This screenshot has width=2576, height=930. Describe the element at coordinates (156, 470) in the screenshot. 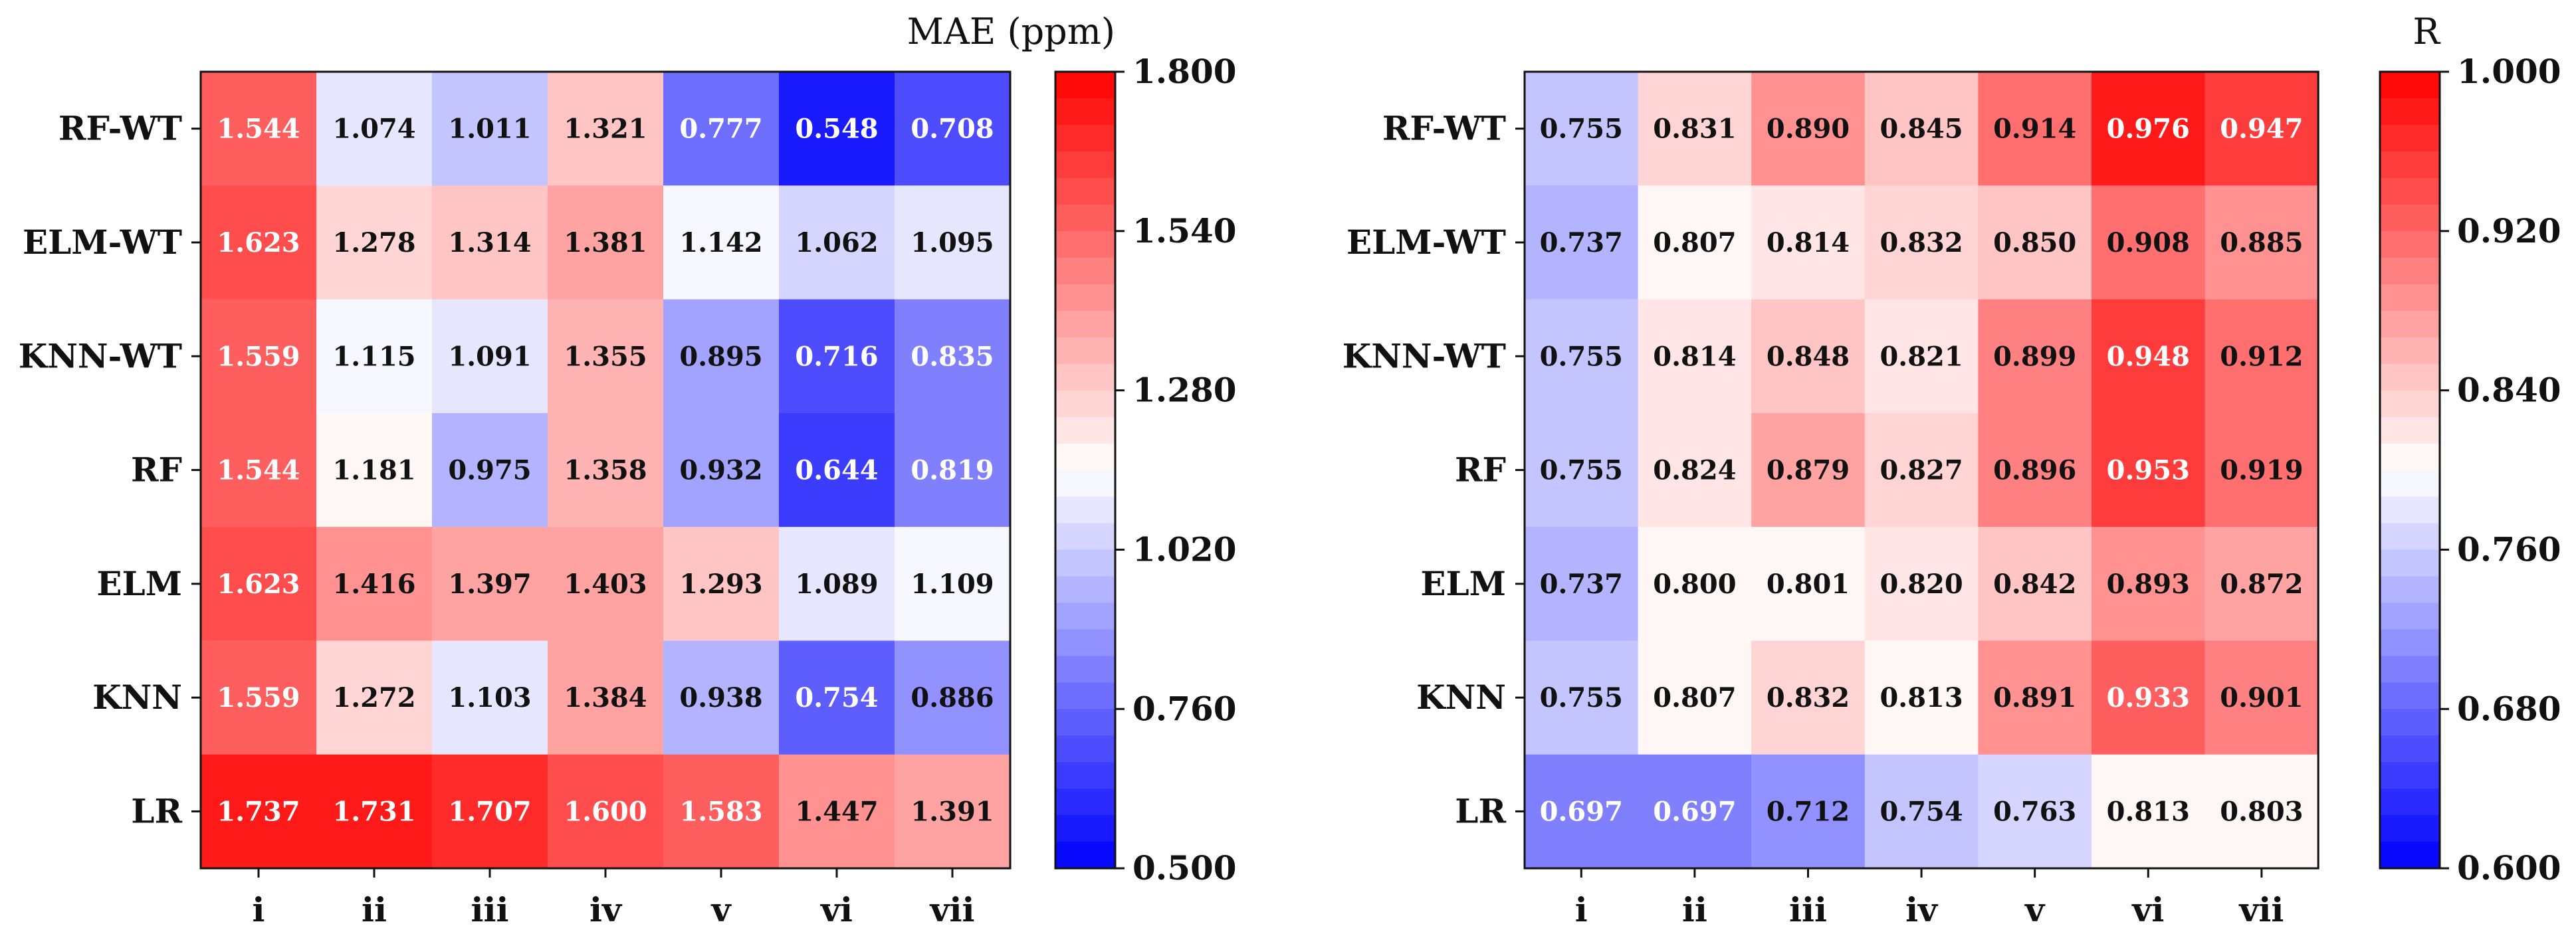

I see `row-label: RF` at that location.